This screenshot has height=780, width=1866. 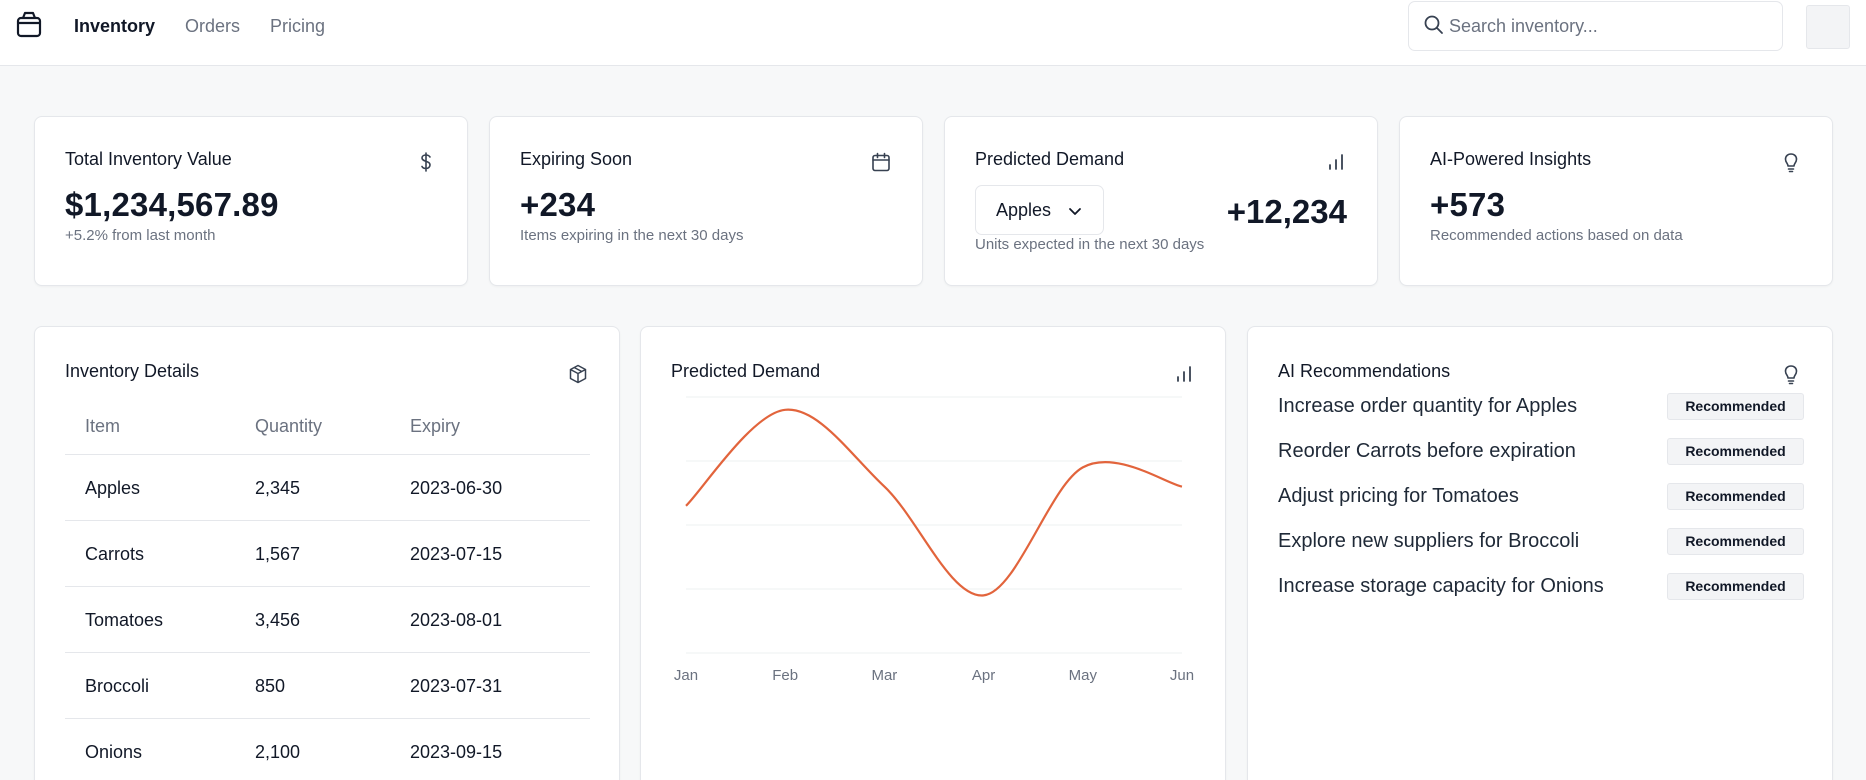 What do you see at coordinates (934, 502) in the screenshot?
I see `demand-series-line` at bounding box center [934, 502].